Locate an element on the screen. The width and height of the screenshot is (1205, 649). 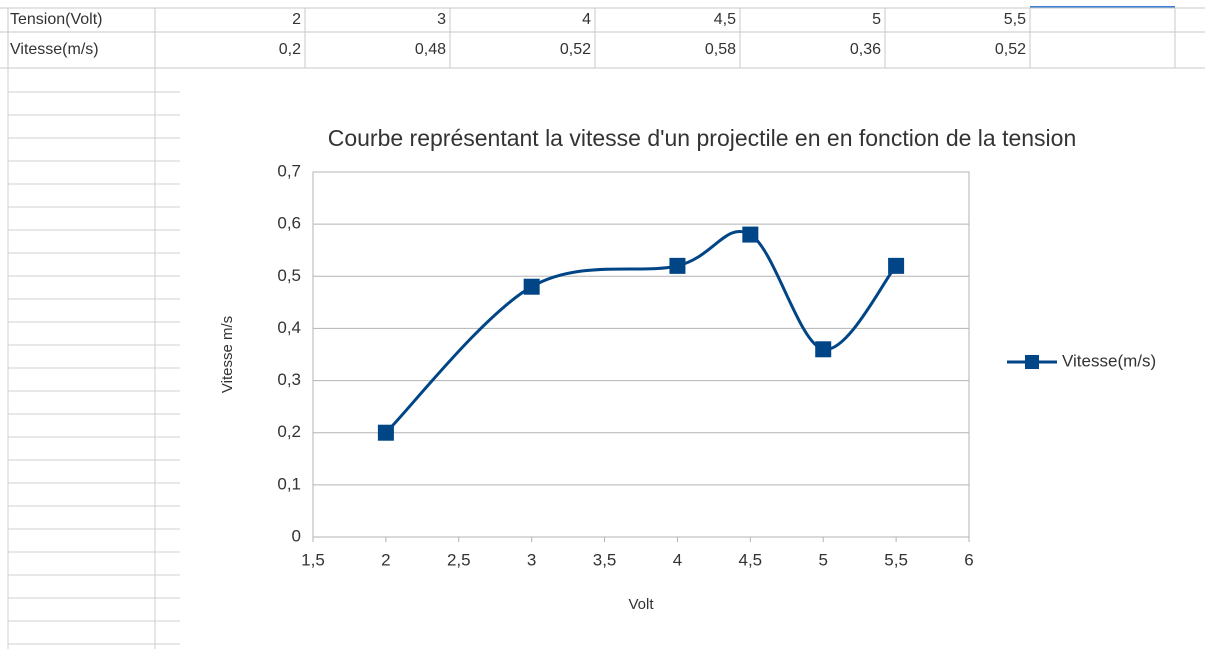
y-tick-label: 0,5 is located at coordinates (289, 275).